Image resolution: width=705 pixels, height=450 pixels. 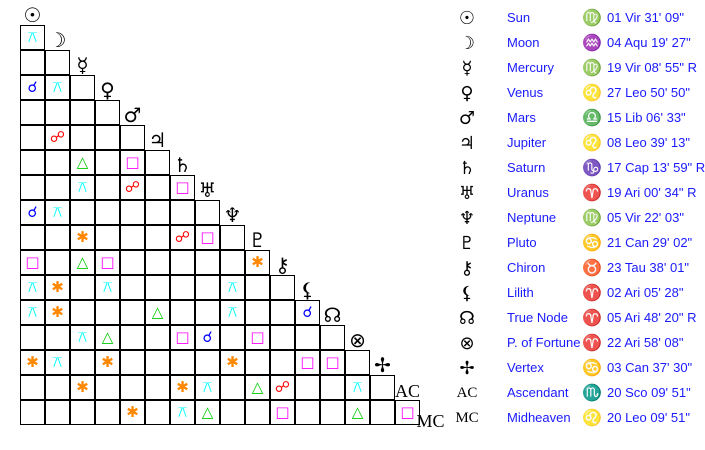 I want to click on list-item-jupiter: ♃ Jupiter ♌ 08 Leo 39' 13", so click(x=345, y=142).